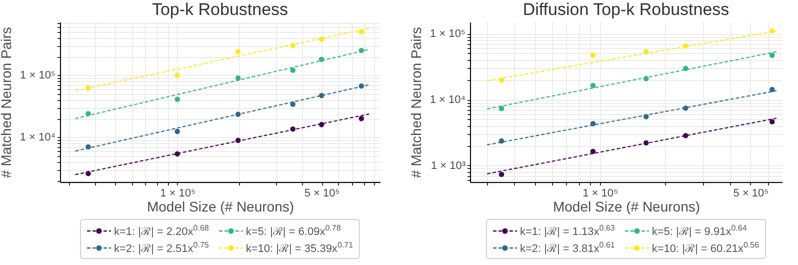  Describe the element at coordinates (699, 230) in the screenshot. I see `legend-label: k=5: |ℛ| = 9.91x$^{0.64}$` at that location.